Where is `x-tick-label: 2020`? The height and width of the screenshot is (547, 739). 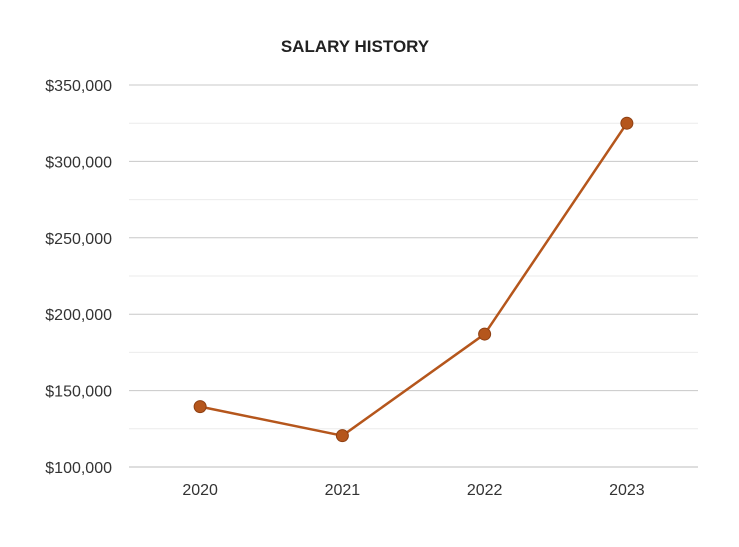
x-tick-label: 2020 is located at coordinates (200, 490).